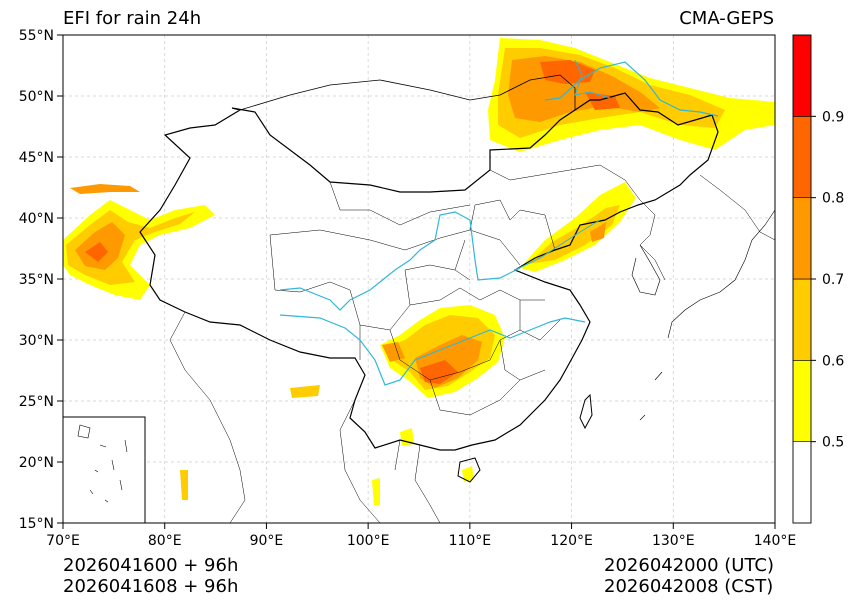  Describe the element at coordinates (36, 36) in the screenshot. I see `lat-tick-label: 55°N` at that location.